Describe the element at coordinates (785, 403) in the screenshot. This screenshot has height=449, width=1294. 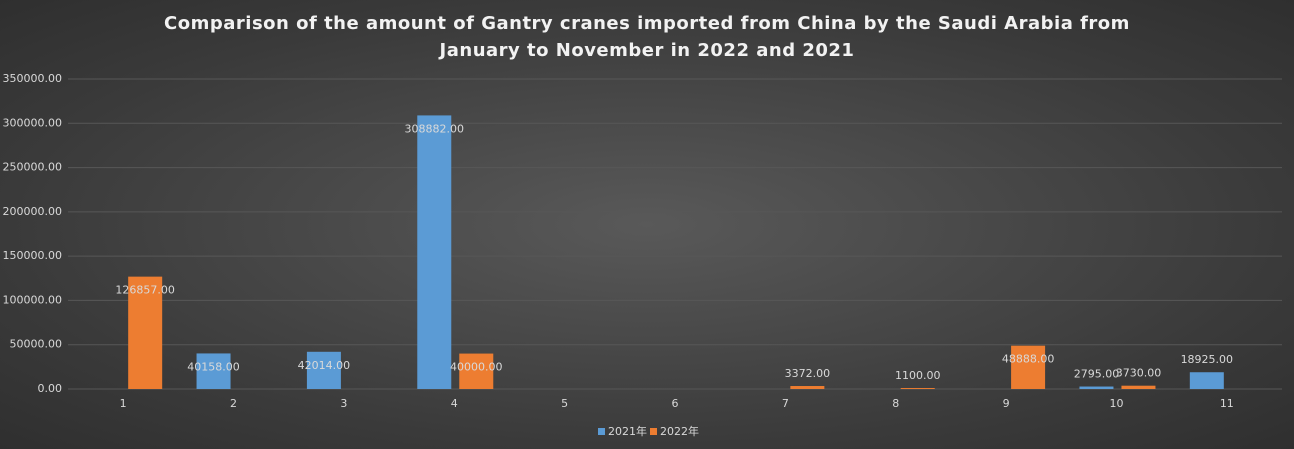
I see `x-tick-label: 7` at that location.